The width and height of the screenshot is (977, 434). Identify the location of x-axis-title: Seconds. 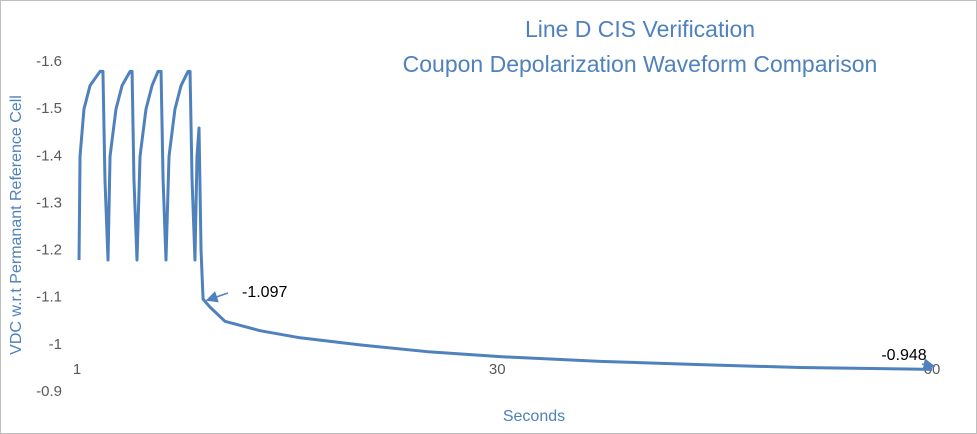
(534, 416).